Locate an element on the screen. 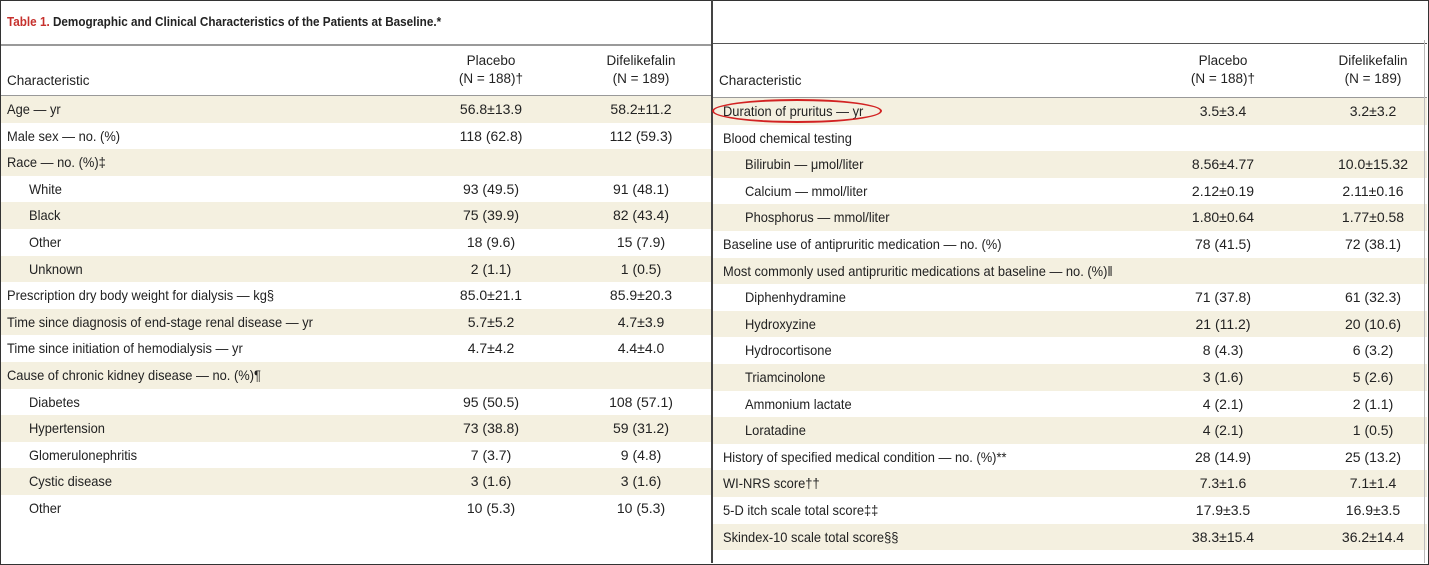 The image size is (1429, 565). row-label: White is located at coordinates (45, 188).